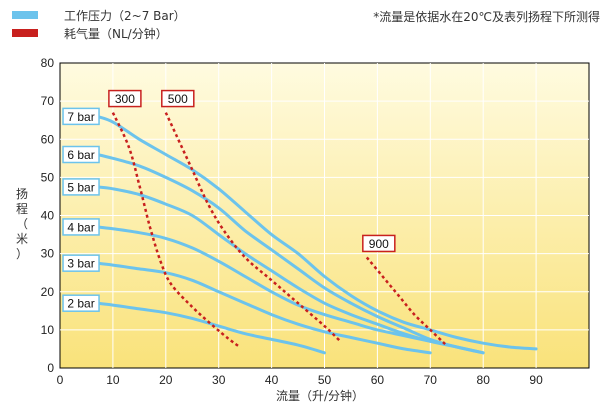  I want to click on air-swatch, so click(25, 33).